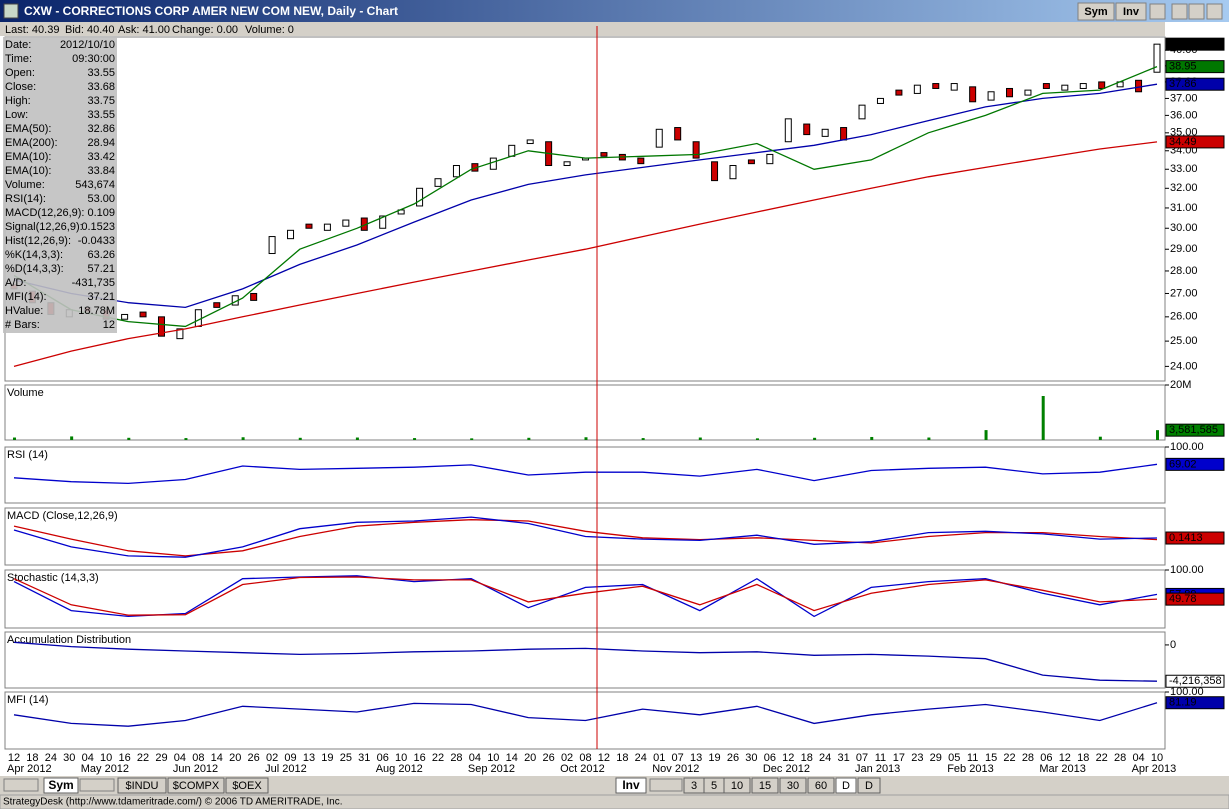 The width and height of the screenshot is (1229, 809). I want to click on value-box-label: 3,581,585, so click(1193, 430).